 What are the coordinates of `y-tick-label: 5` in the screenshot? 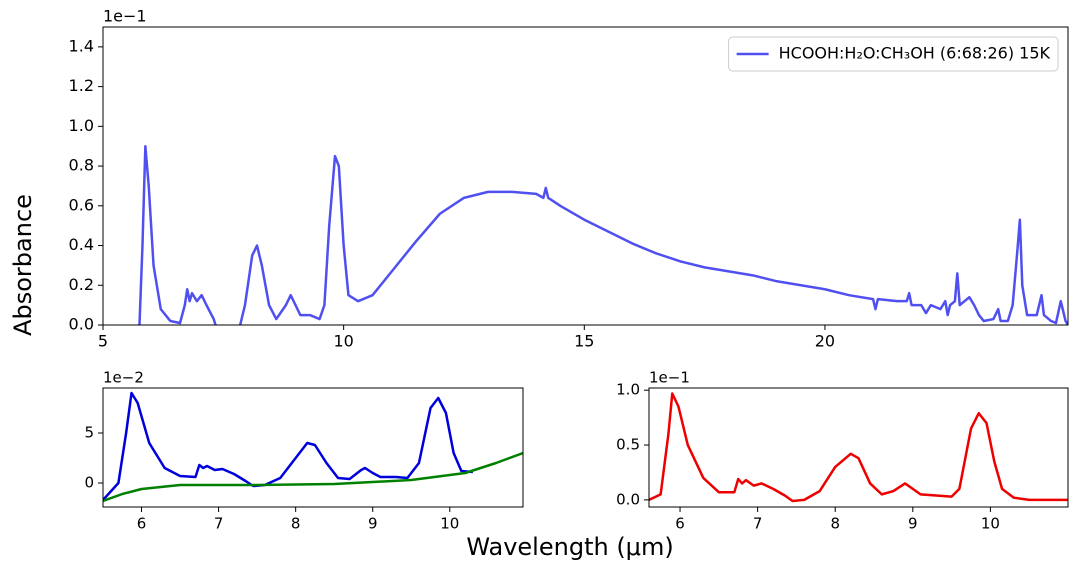 It's located at (89, 433).